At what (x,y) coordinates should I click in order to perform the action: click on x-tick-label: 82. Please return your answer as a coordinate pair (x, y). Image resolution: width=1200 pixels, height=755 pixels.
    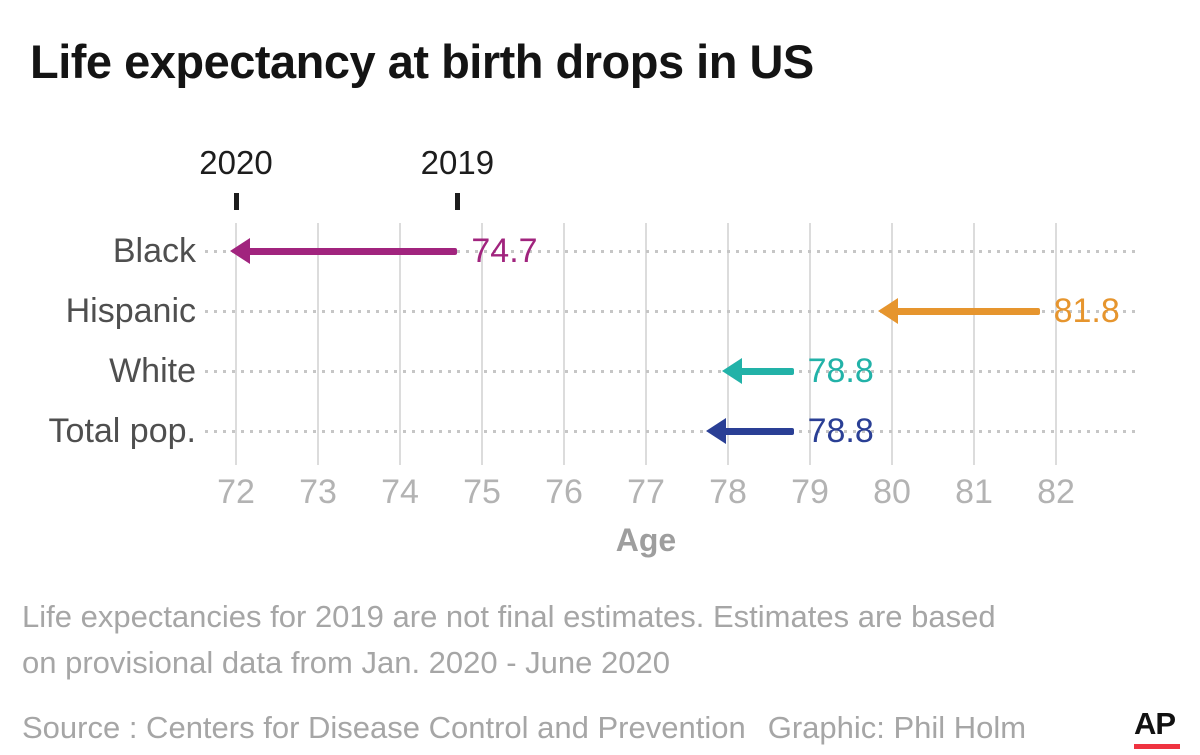
    Looking at the image, I should click on (1056, 492).